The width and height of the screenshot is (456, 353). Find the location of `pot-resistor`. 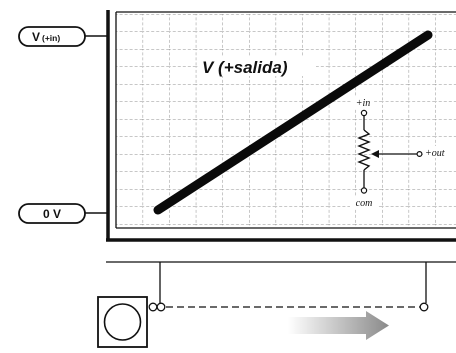

pot-resistor is located at coordinates (364, 150).